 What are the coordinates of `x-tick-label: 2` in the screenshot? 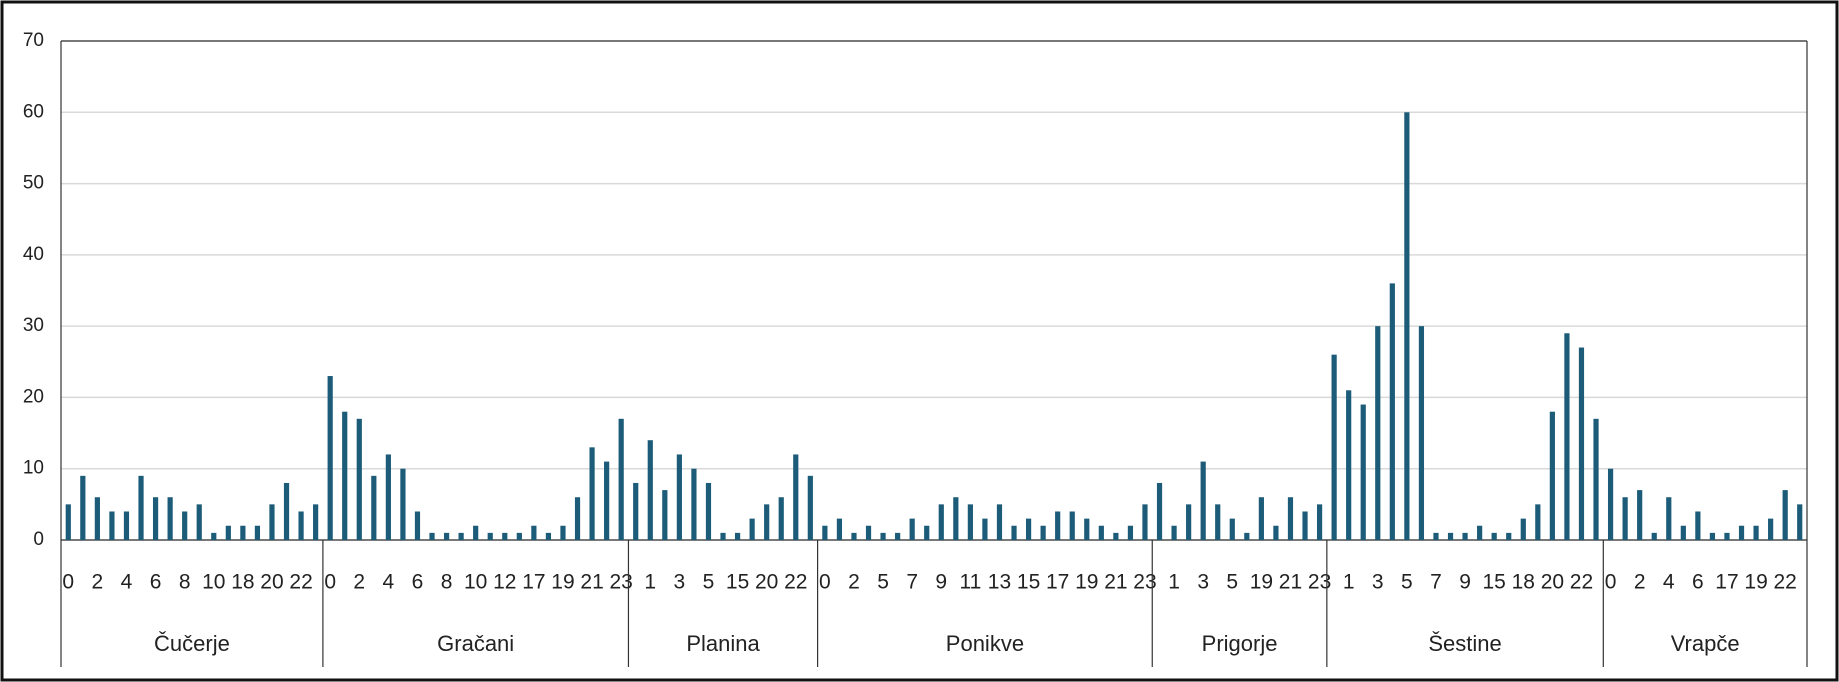 It's located at (359, 582).